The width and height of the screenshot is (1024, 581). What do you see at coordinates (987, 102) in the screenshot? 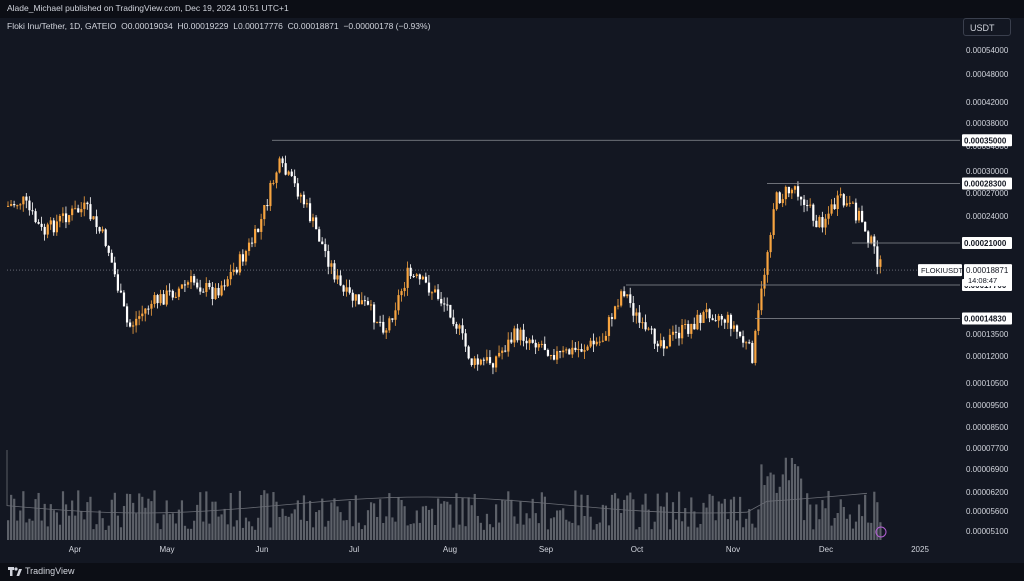
I see `y-axis-tick-label: 0.00042000` at bounding box center [987, 102].